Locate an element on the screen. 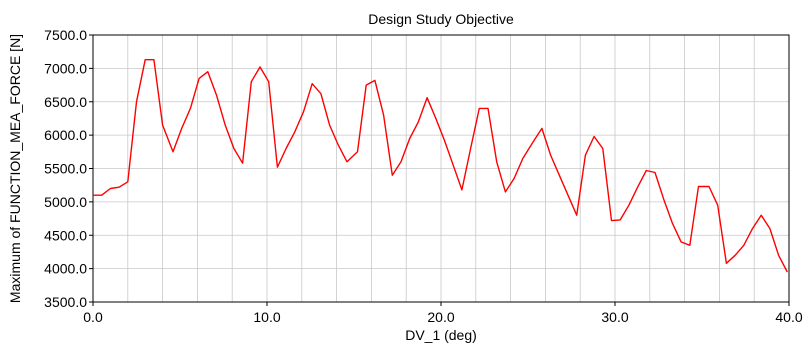 The height and width of the screenshot is (347, 805). x-tick-label: 20.0 is located at coordinates (440, 317).